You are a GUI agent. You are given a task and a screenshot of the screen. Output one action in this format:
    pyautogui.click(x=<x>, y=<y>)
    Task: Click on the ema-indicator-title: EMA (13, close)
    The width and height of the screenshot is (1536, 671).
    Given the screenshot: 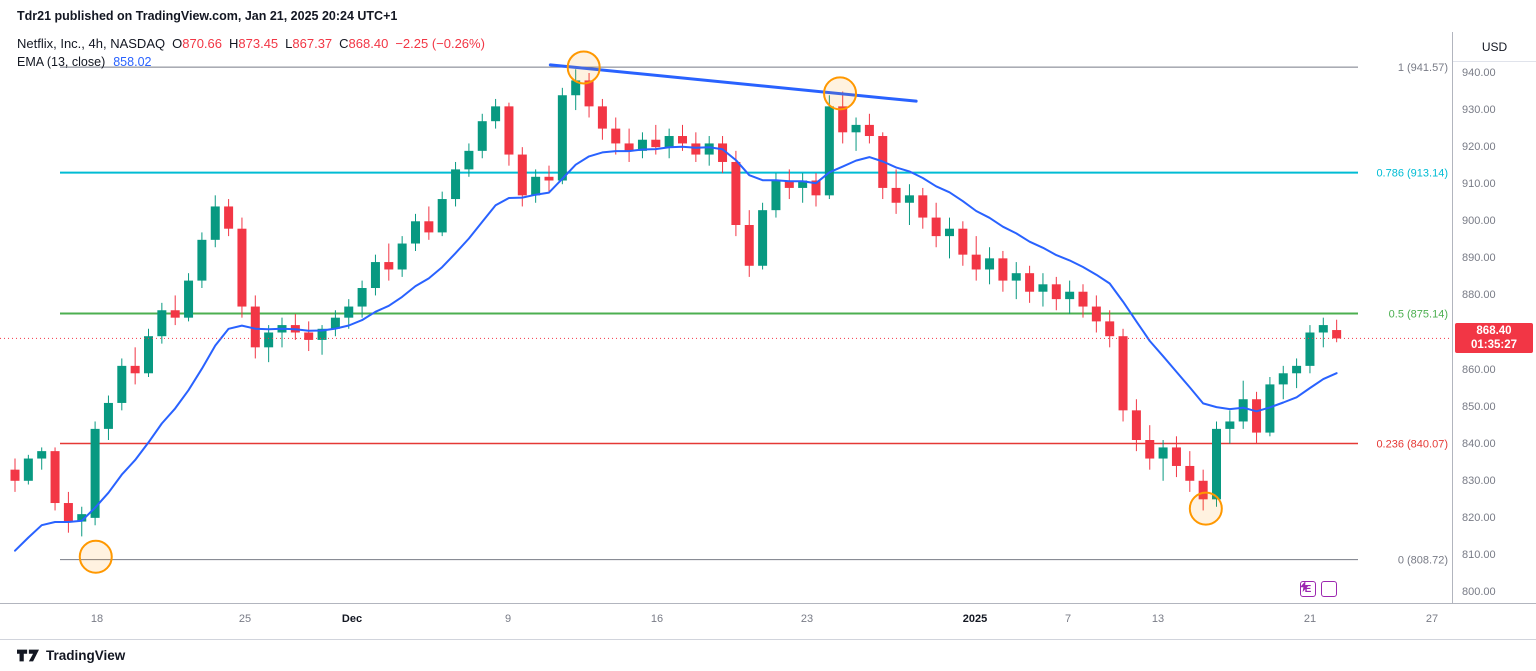 What is the action you would take?
    pyautogui.click(x=61, y=62)
    